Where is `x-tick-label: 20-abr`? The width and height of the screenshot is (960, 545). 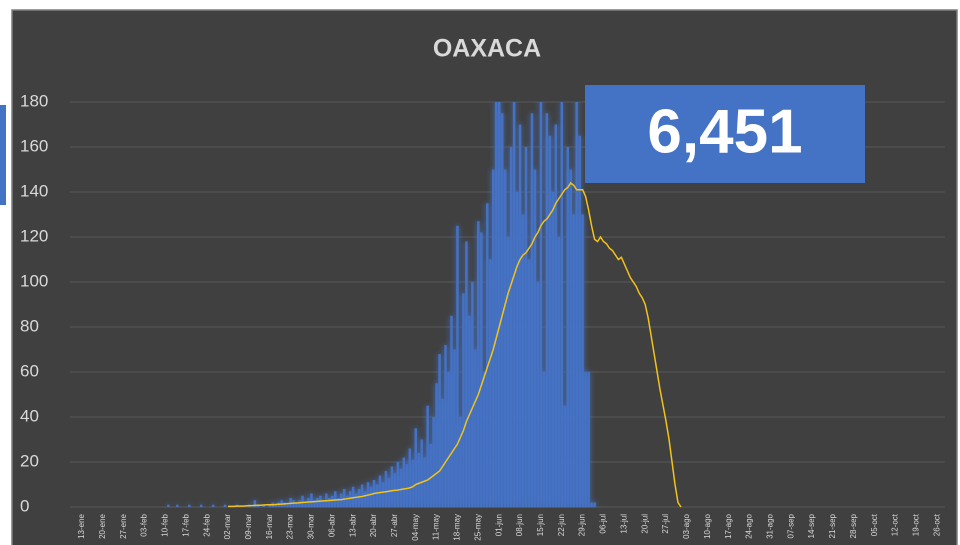
x-tick-label: 20-abr is located at coordinates (373, 525).